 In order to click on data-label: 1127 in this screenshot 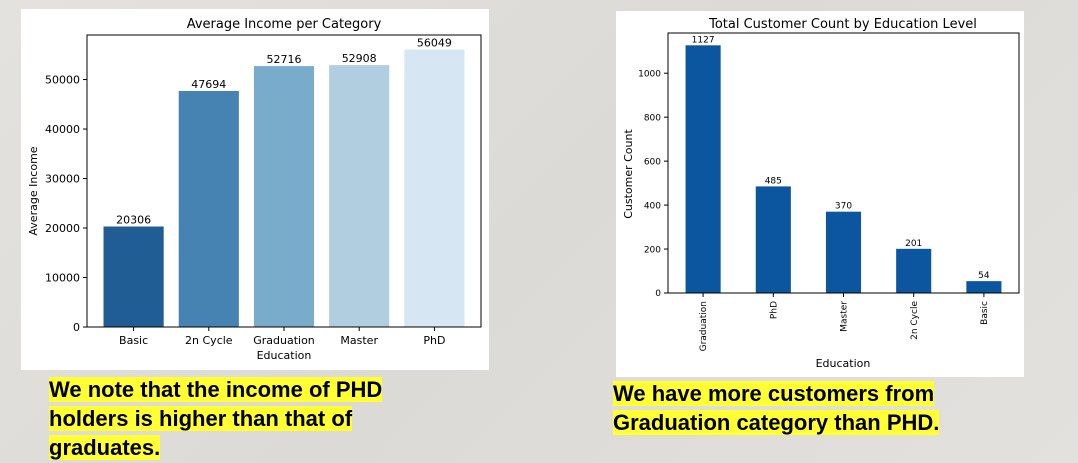, I will do `click(703, 40)`.